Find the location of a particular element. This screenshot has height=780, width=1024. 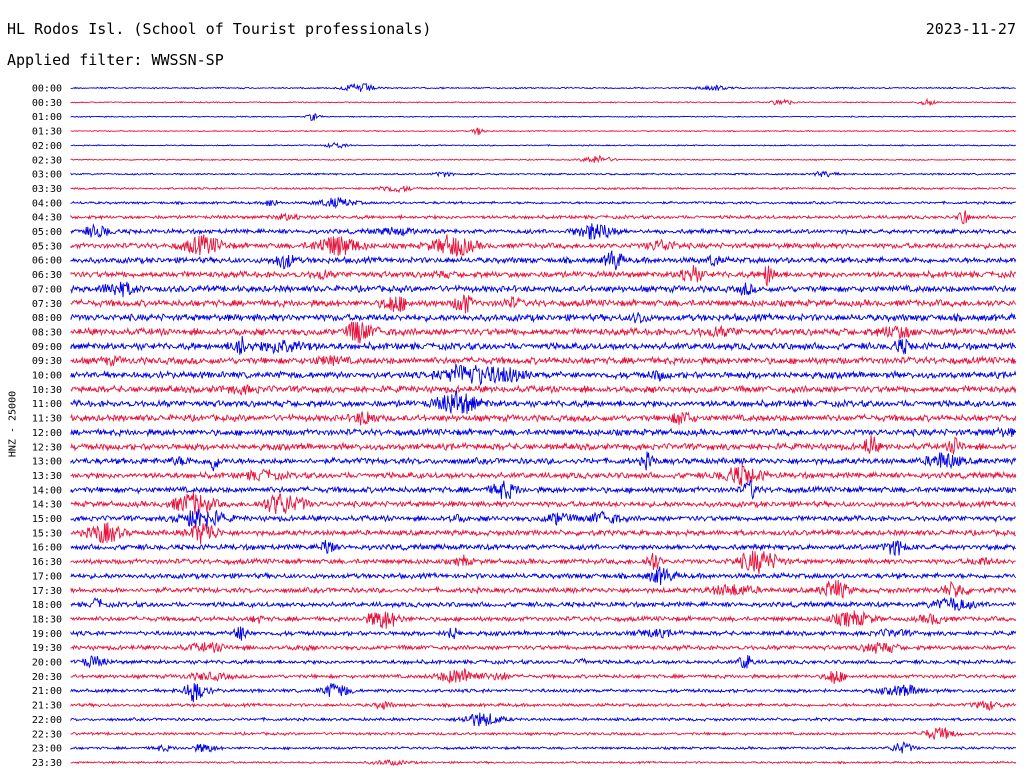

row-time-label: 13:30 is located at coordinates (47, 476).